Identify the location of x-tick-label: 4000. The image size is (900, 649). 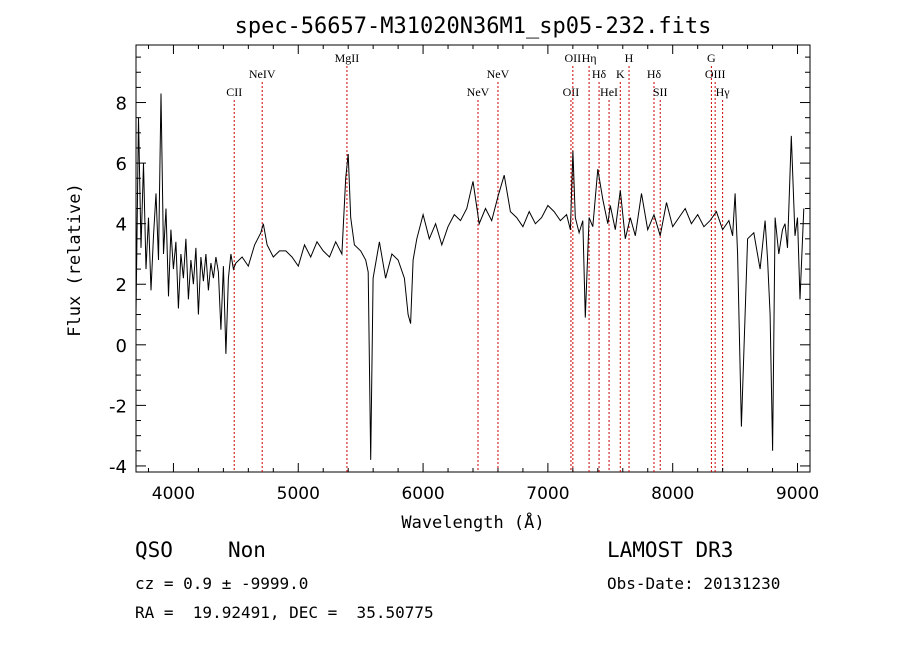
(173, 494).